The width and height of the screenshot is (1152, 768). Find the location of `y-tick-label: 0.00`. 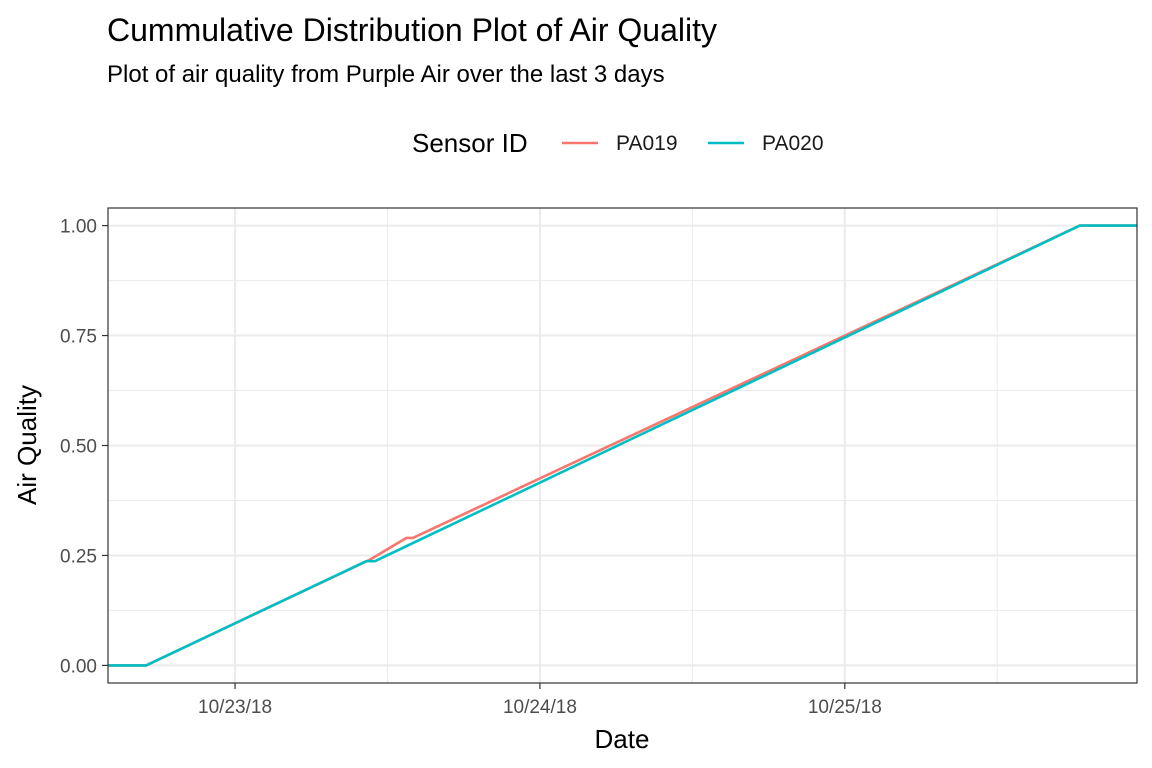

y-tick-label: 0.00 is located at coordinates (78, 666).